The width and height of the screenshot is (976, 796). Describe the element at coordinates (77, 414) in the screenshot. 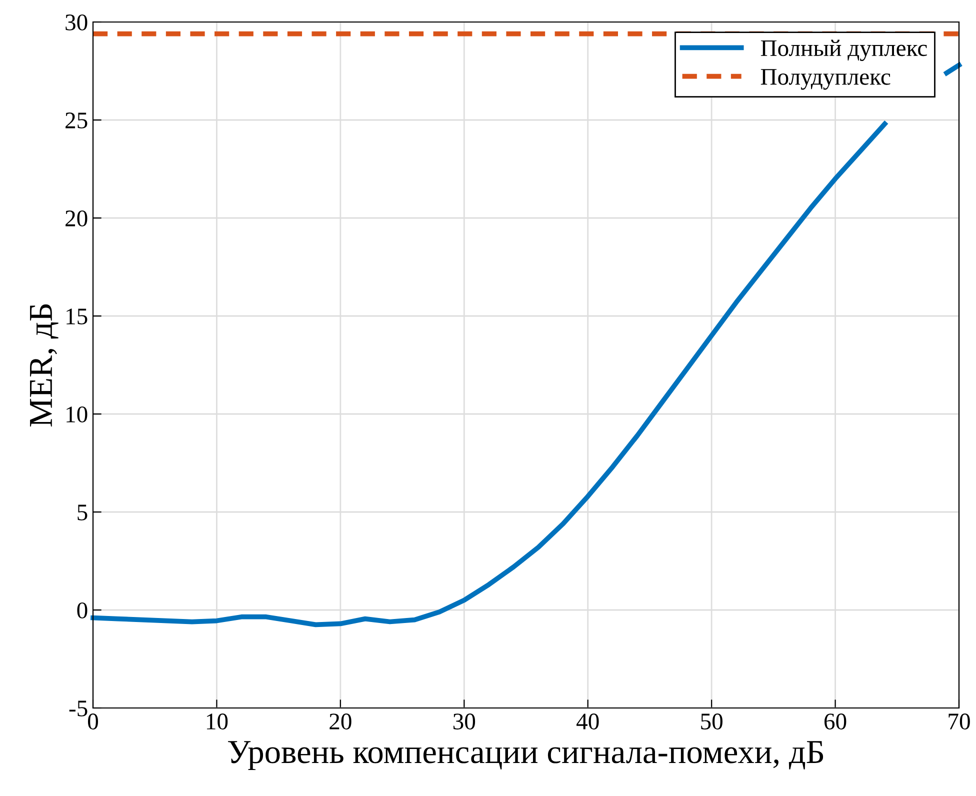

I see `y-tick-label: 10` at that location.